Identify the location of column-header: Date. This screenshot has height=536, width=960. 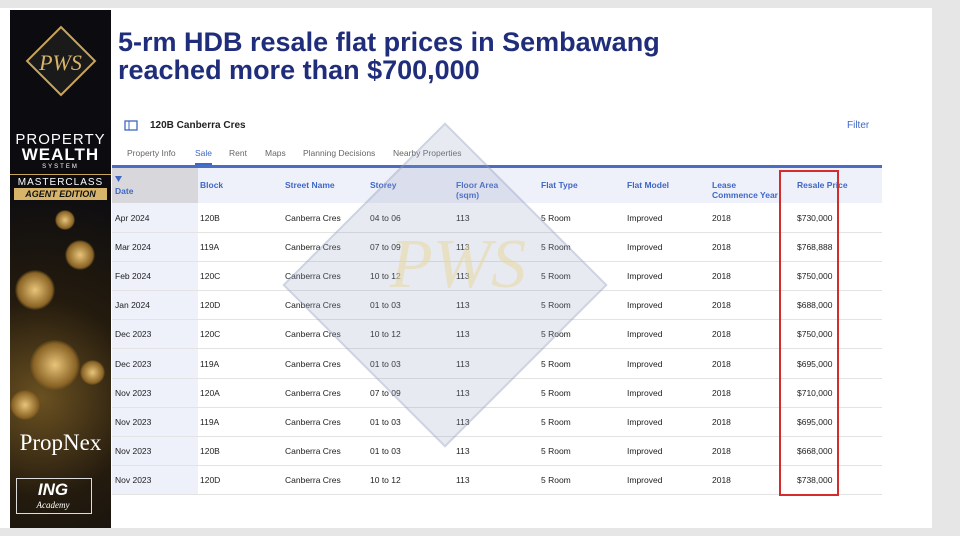
(124, 191).